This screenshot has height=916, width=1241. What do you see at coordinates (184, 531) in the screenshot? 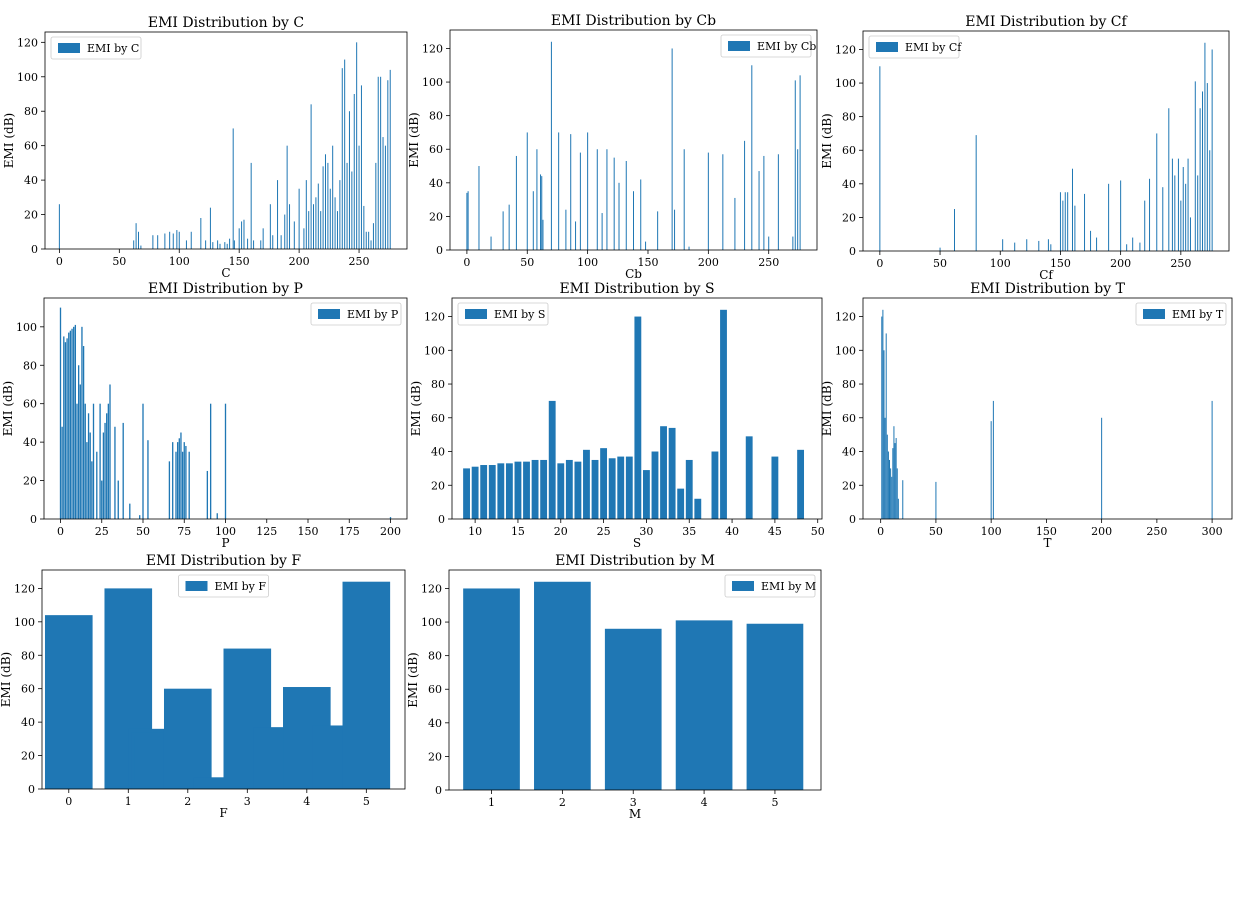
I see `x-tick-label: 75` at bounding box center [184, 531].